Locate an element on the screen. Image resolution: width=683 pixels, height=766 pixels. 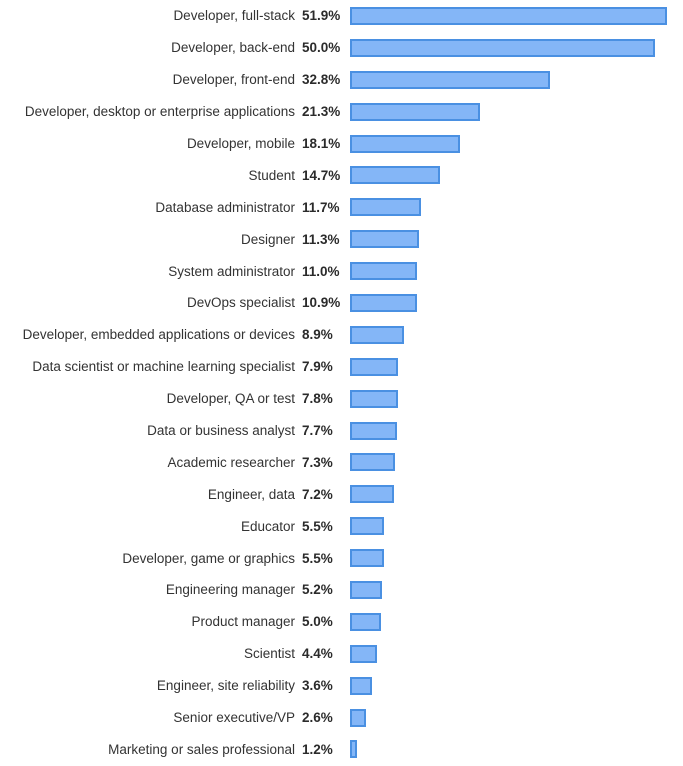
value-label: 10.9% is located at coordinates (321, 303).